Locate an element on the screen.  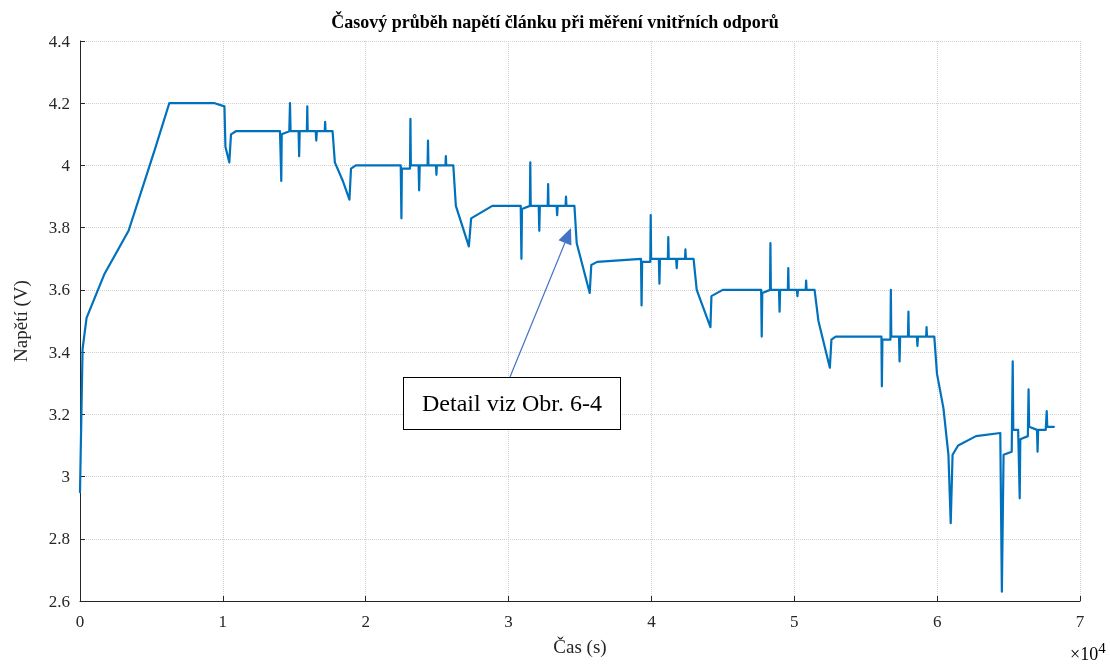
annotation: Detail viz Obr. 6-4 is located at coordinates (512, 403).